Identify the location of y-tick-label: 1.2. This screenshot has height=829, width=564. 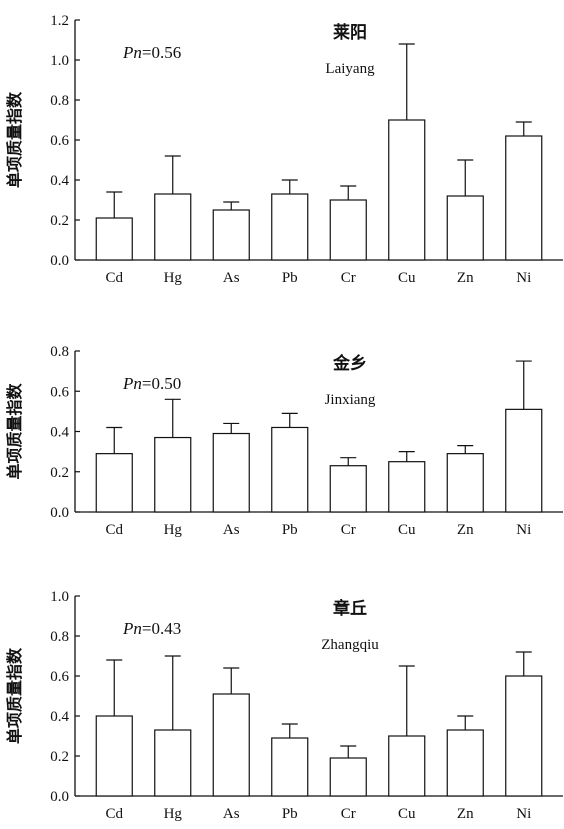
(59, 21).